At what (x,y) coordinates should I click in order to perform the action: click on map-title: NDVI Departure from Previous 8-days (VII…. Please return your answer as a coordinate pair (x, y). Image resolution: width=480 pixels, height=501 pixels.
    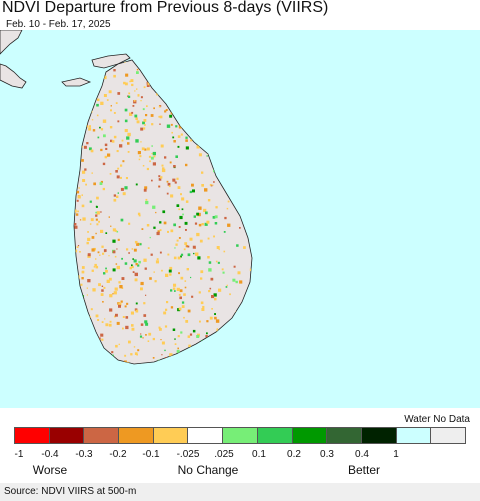
    Looking at the image, I should click on (165, 8).